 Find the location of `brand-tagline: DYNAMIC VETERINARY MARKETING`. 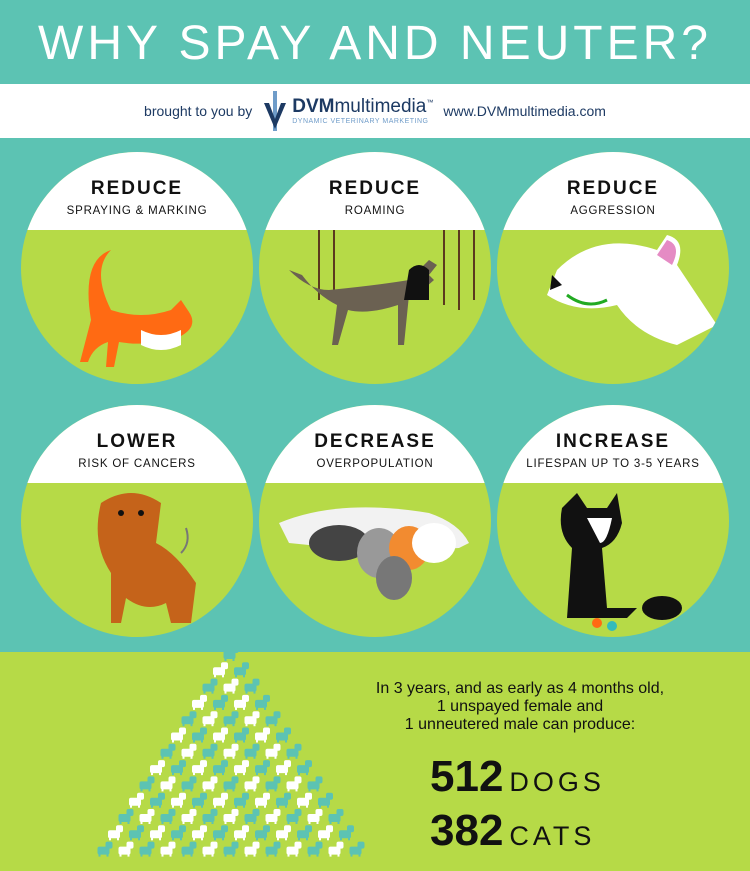

brand-tagline: DYNAMIC VETERINARY MARKETING is located at coordinates (360, 121).